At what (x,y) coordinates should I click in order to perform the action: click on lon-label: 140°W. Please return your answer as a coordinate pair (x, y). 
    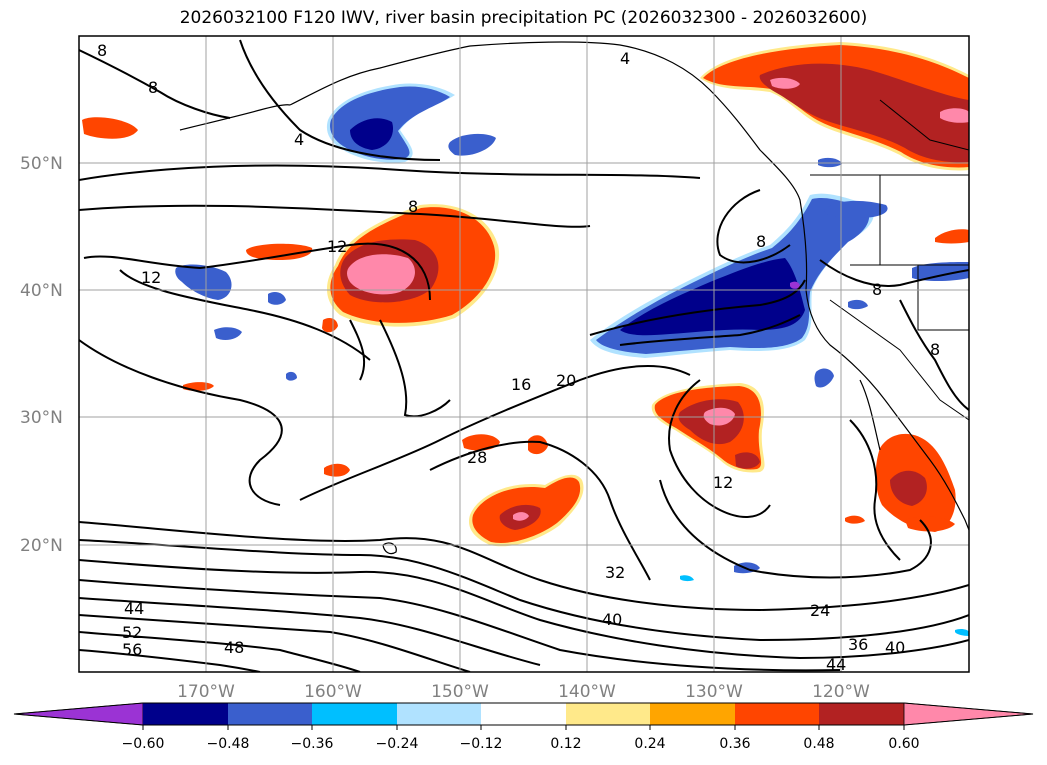
    Looking at the image, I should click on (587, 692).